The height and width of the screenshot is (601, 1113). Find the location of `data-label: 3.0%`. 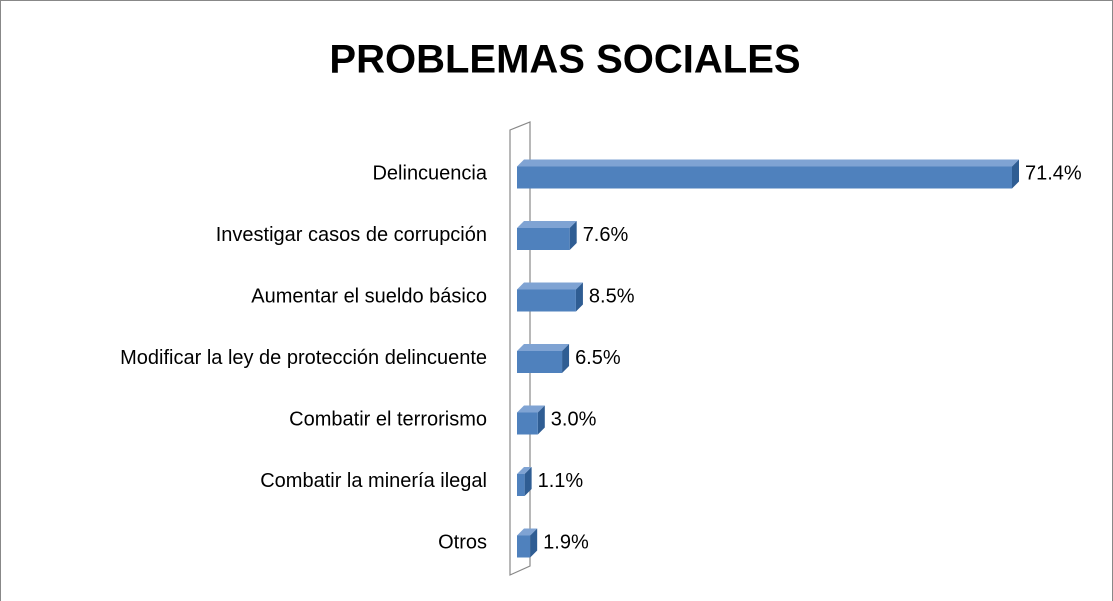

data-label: 3.0% is located at coordinates (574, 419).